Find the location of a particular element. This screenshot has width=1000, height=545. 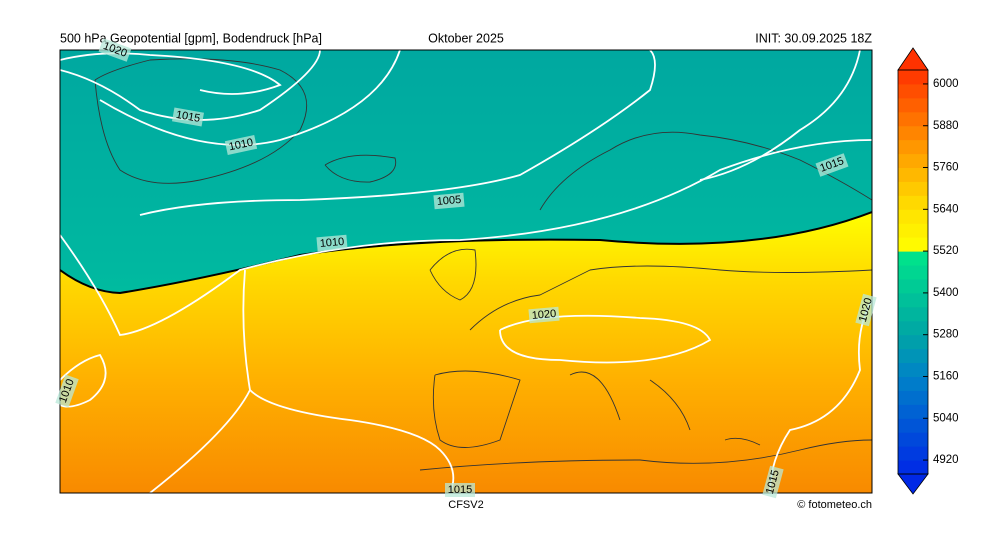

colorbar-tick-label: 5280 is located at coordinates (946, 335).